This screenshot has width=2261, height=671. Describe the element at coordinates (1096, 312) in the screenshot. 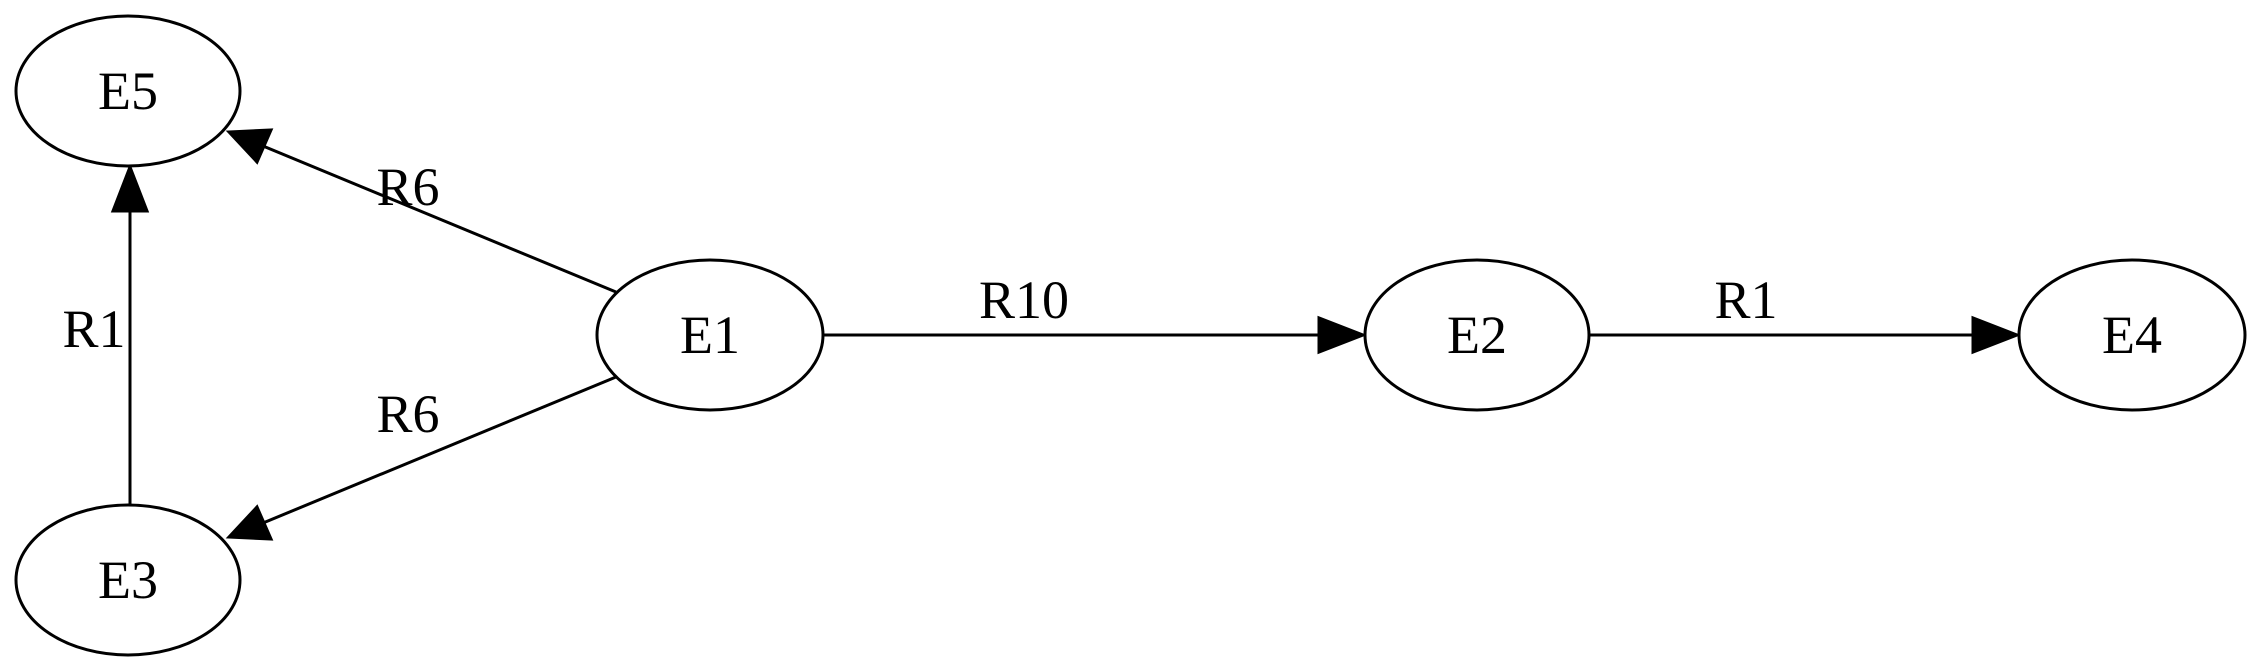

I see `edge-e1-e2: R10` at that location.